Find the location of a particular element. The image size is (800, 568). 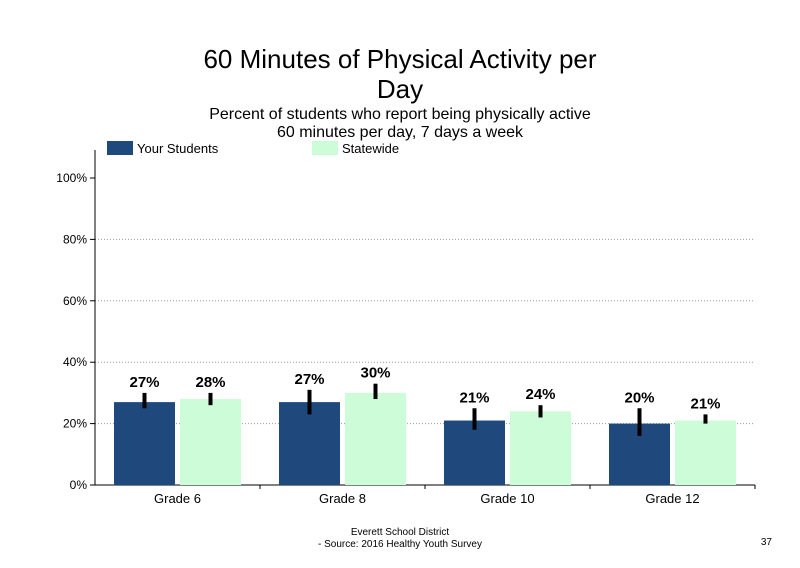

x-tick-label: Grade 8 is located at coordinates (342, 498).